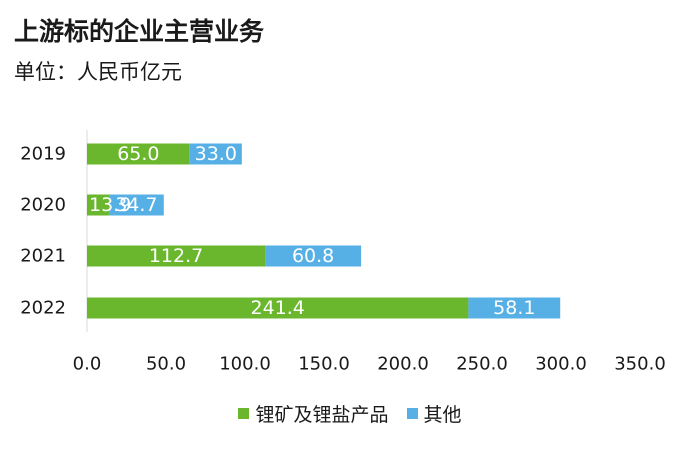  What do you see at coordinates (561, 364) in the screenshot?
I see `x-tick-label: 300.0` at bounding box center [561, 364].